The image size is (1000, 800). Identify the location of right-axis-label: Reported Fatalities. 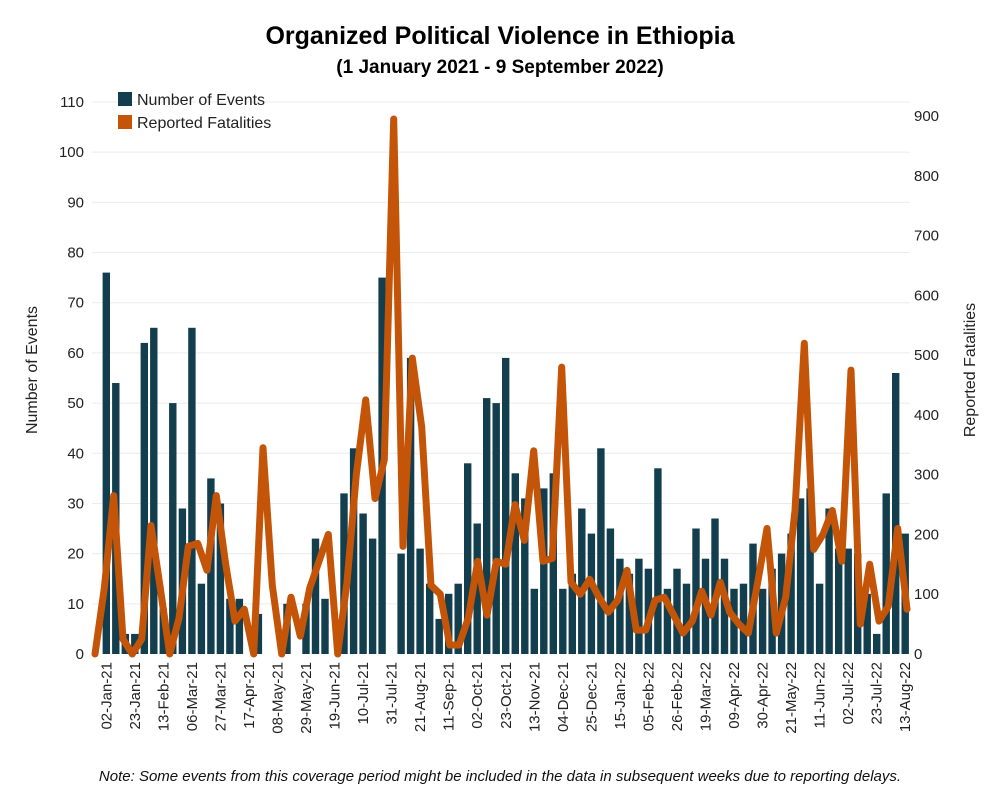
(970, 370).